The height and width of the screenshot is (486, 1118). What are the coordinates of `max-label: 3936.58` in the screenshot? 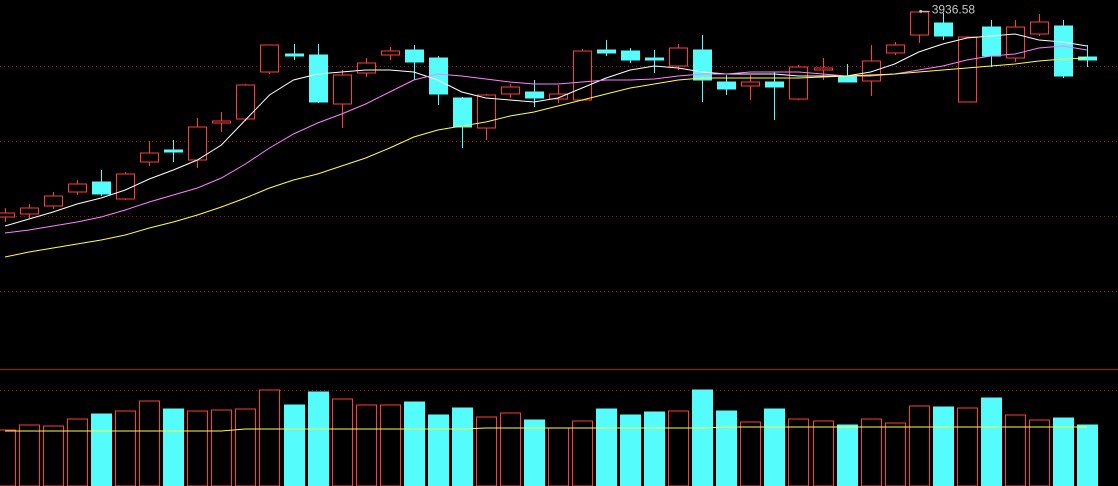 It's located at (954, 10).